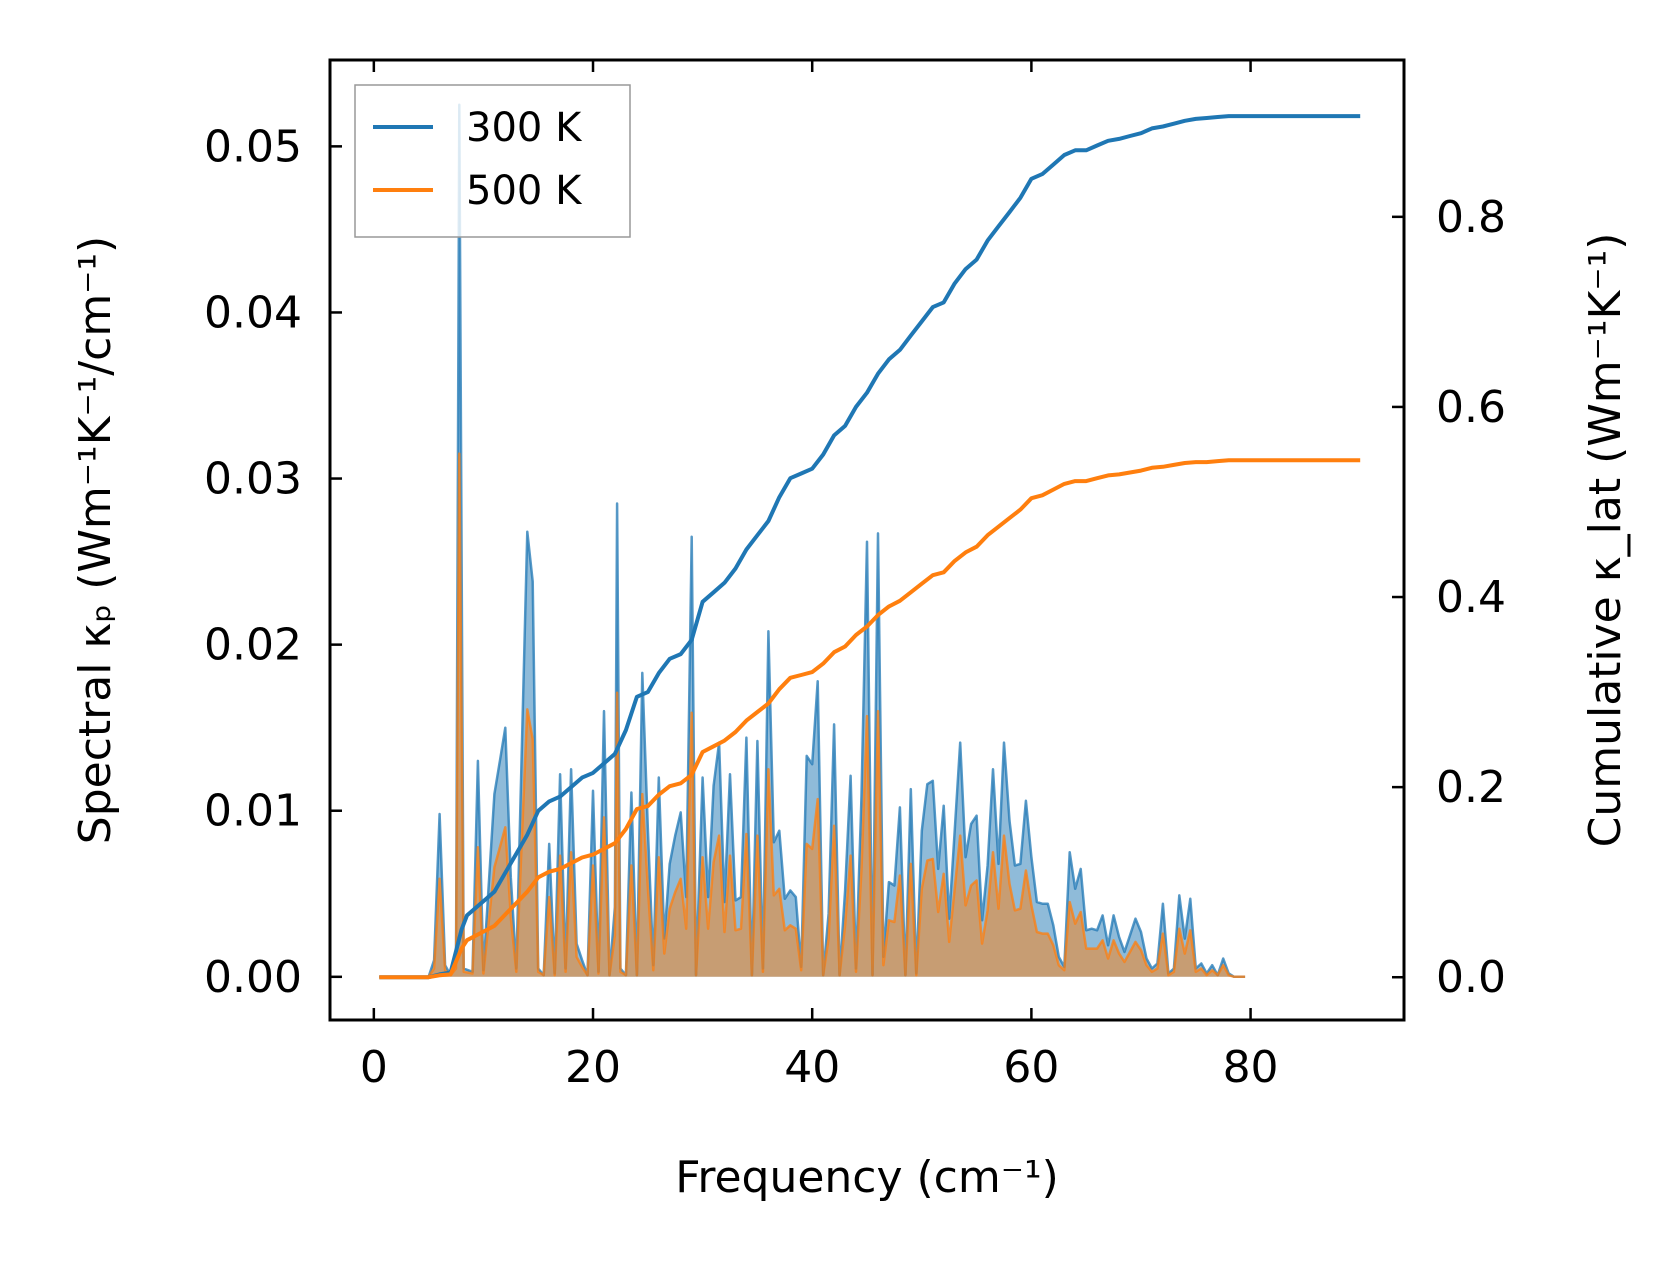 The image size is (1679, 1264). Describe the element at coordinates (593, 1067) in the screenshot. I see `x-tick-label: 20` at that location.